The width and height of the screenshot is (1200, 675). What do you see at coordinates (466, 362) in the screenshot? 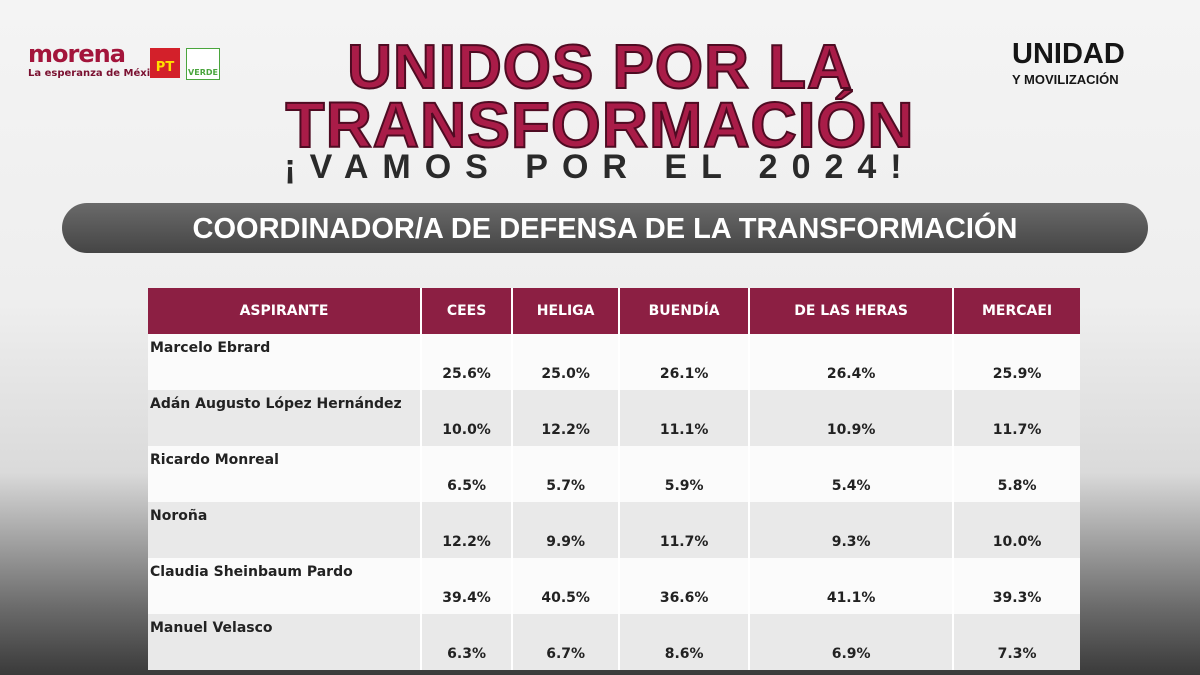
I see `poll-value: 25.6%` at bounding box center [466, 362].